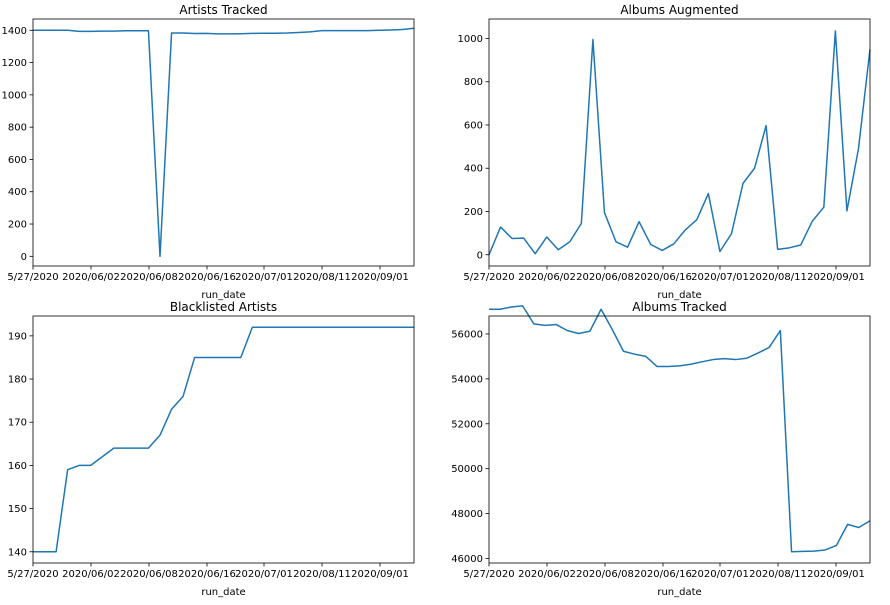  I want to click on albums-augmented-title: Albums Augmented, so click(679, 10).